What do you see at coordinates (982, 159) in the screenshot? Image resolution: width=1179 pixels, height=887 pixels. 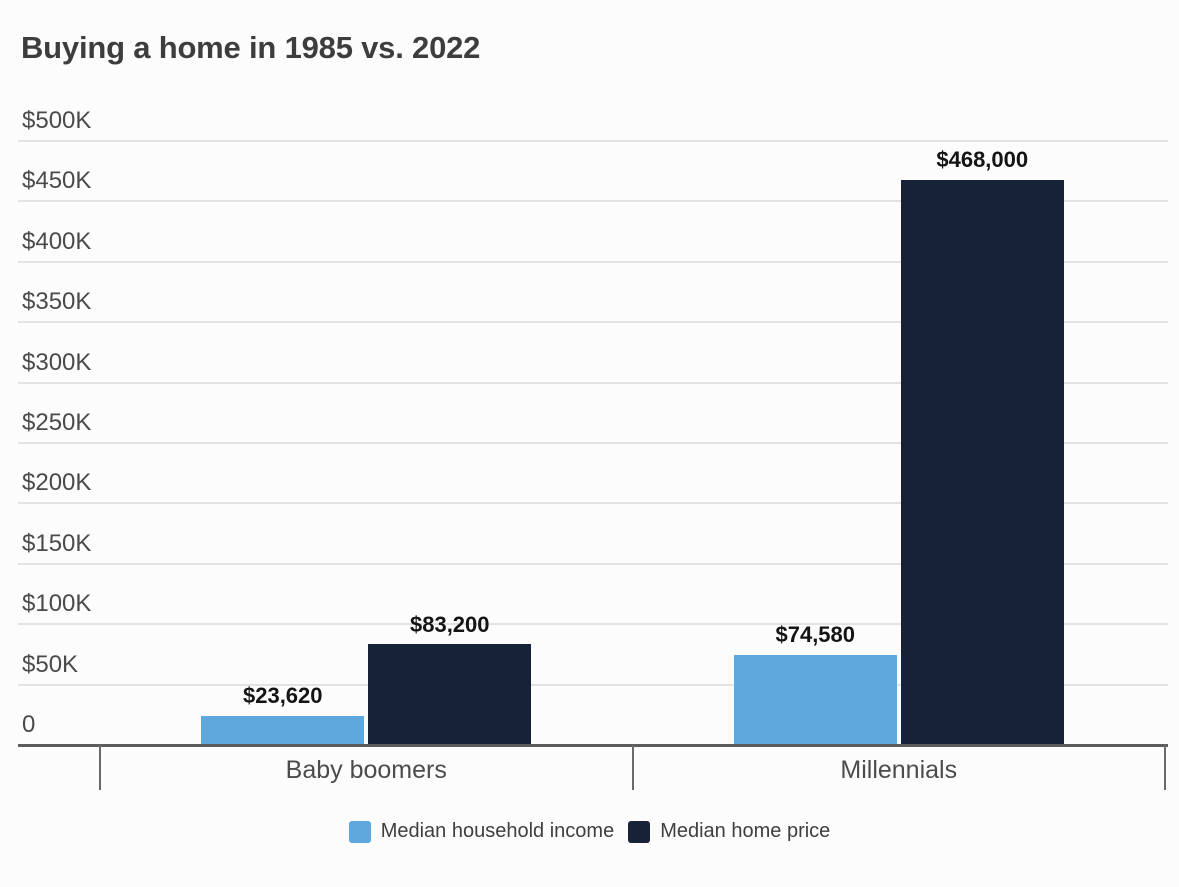 I see `bar-value-label: $468,000` at bounding box center [982, 159].